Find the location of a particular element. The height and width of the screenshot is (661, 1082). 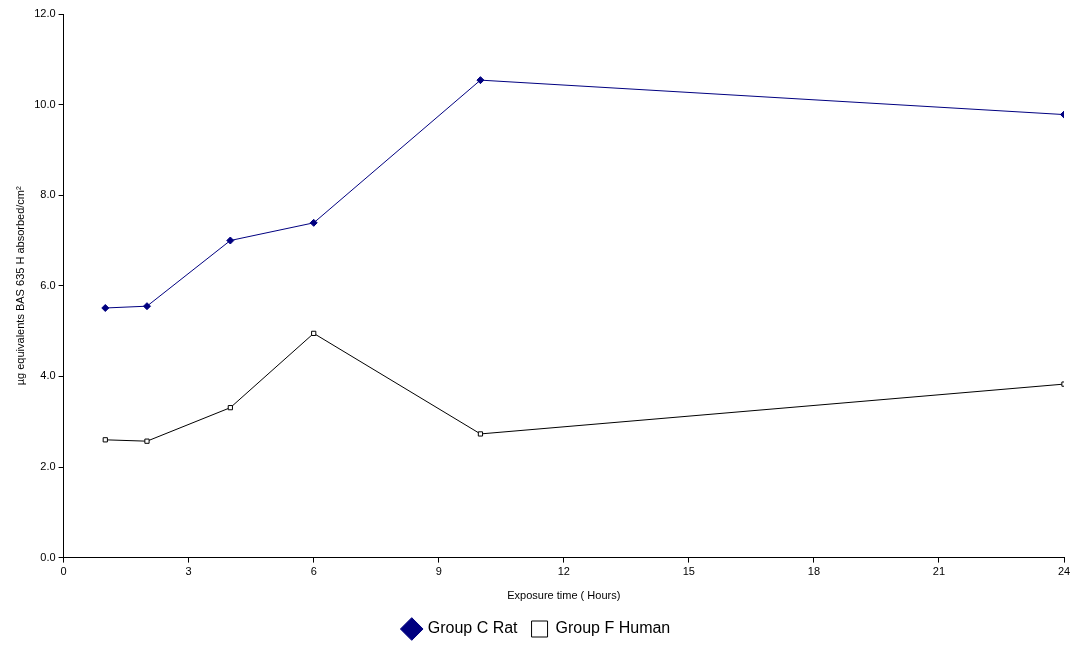

x-tick-label: 3 is located at coordinates (188, 571).